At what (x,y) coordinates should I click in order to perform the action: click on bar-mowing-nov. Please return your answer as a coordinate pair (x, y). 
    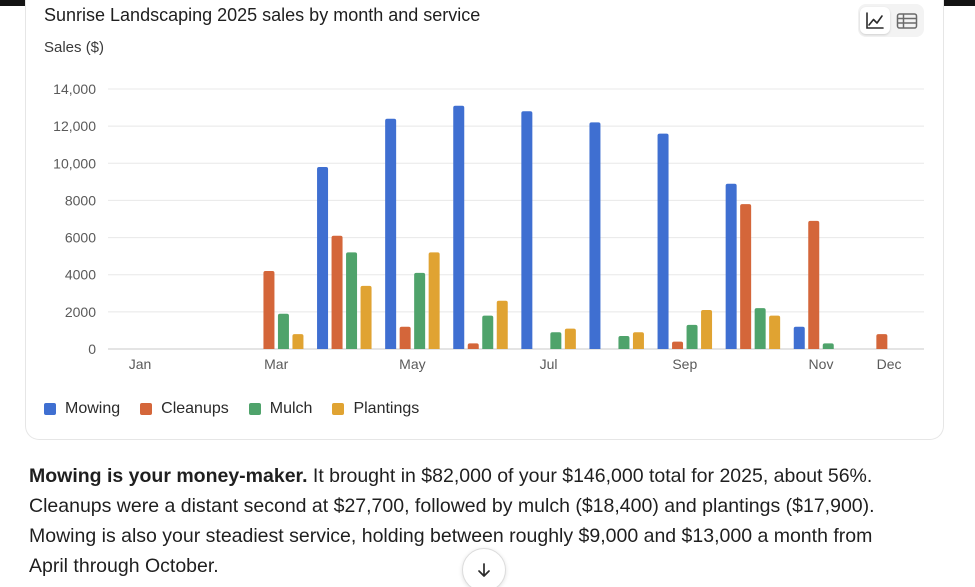
    Looking at the image, I should click on (799, 337).